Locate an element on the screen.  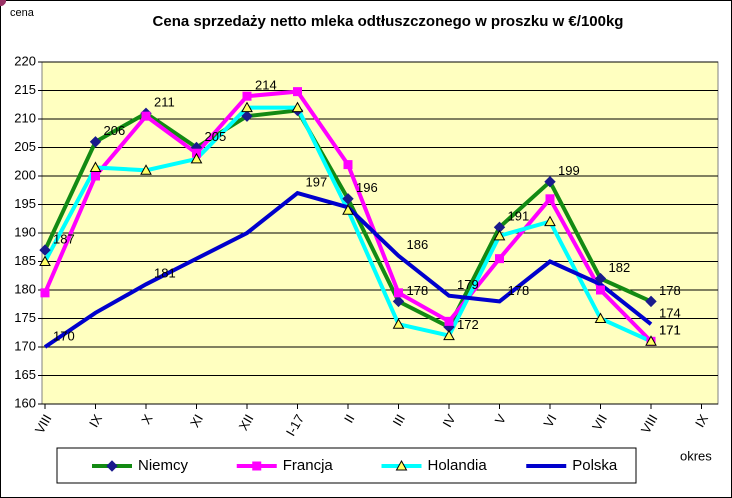
data-label: 186 is located at coordinates (418, 244).